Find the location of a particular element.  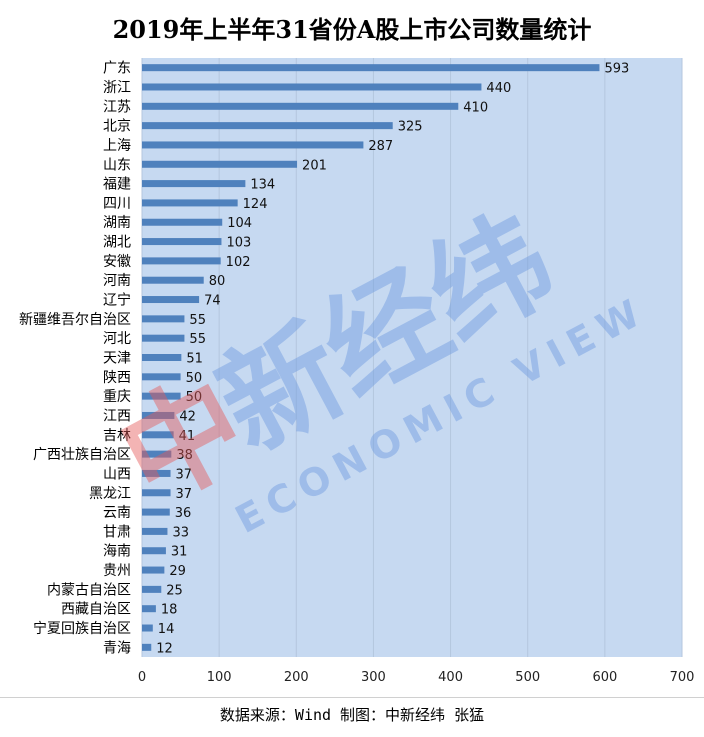

value-label: 104 is located at coordinates (239, 223).